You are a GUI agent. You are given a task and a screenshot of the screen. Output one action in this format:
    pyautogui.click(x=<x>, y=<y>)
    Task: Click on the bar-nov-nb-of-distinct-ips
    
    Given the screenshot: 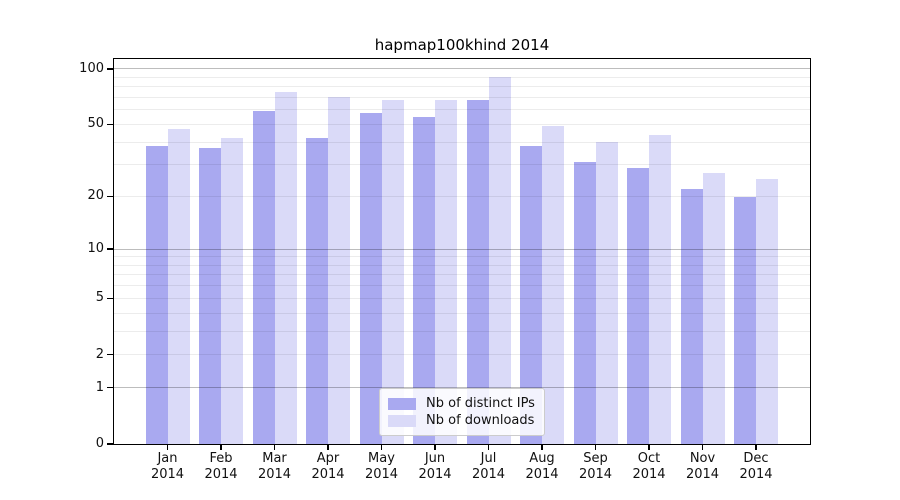 What is the action you would take?
    pyautogui.click(x=691, y=316)
    